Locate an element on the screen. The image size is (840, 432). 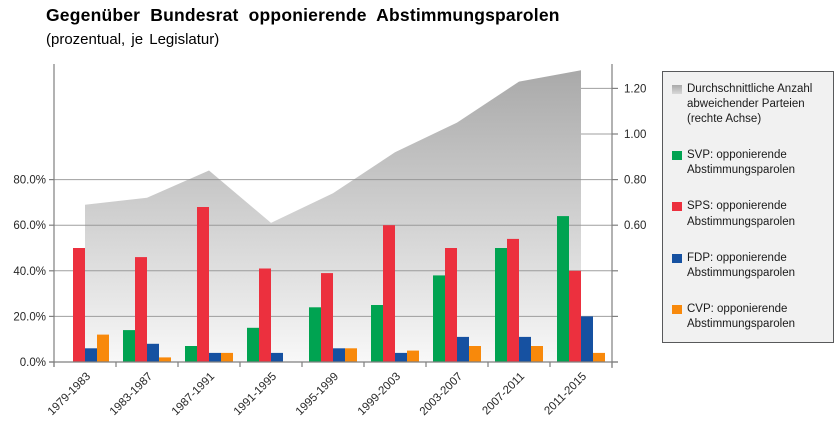
x-axis-category-label: 2011-2015 is located at coordinates (565, 394).